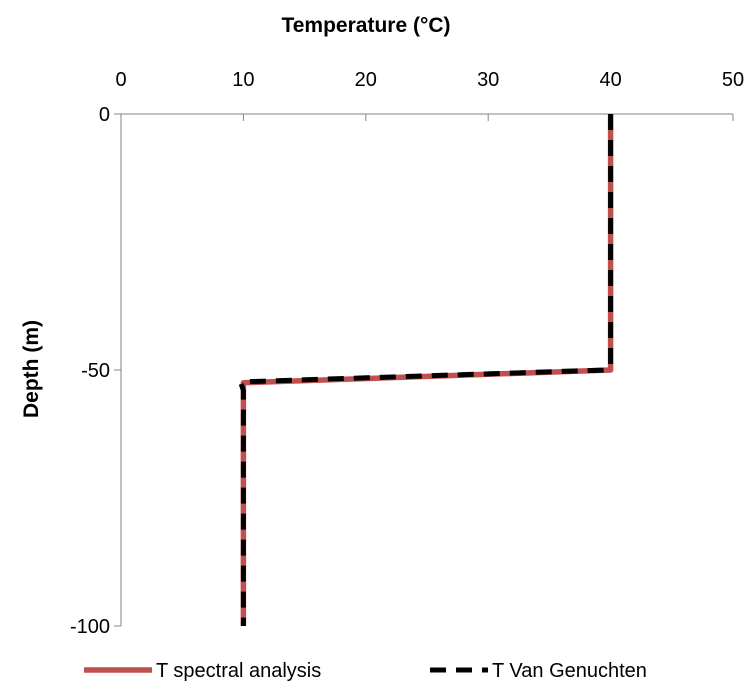  What do you see at coordinates (488, 80) in the screenshot?
I see `x-tick-label: 30` at bounding box center [488, 80].